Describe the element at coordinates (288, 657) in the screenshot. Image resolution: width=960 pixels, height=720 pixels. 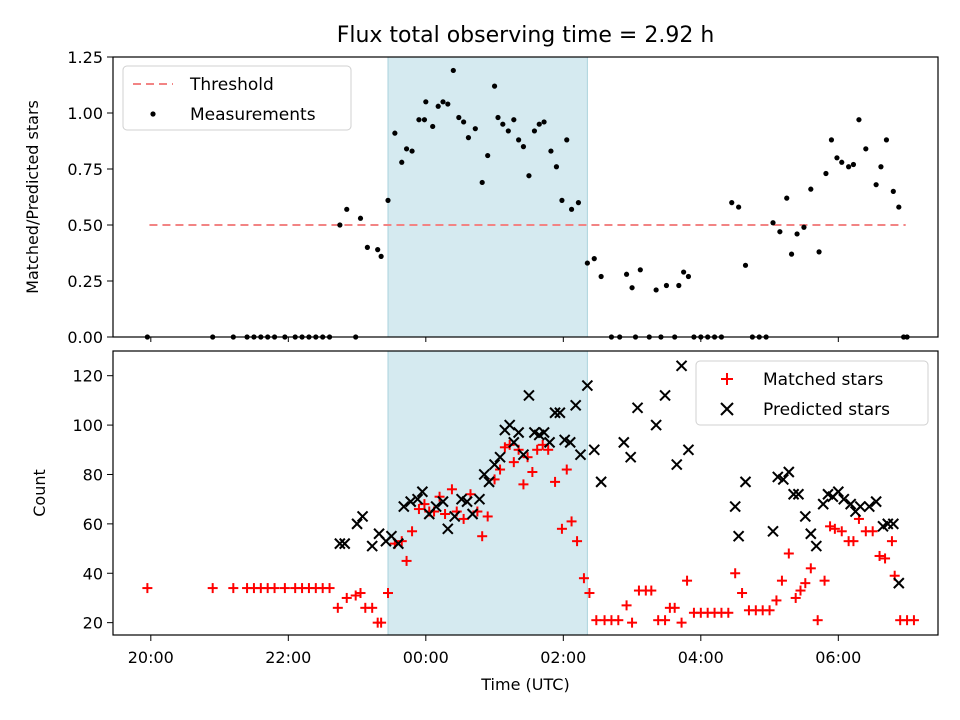
I see `x-tick-label: 22:00` at that location.